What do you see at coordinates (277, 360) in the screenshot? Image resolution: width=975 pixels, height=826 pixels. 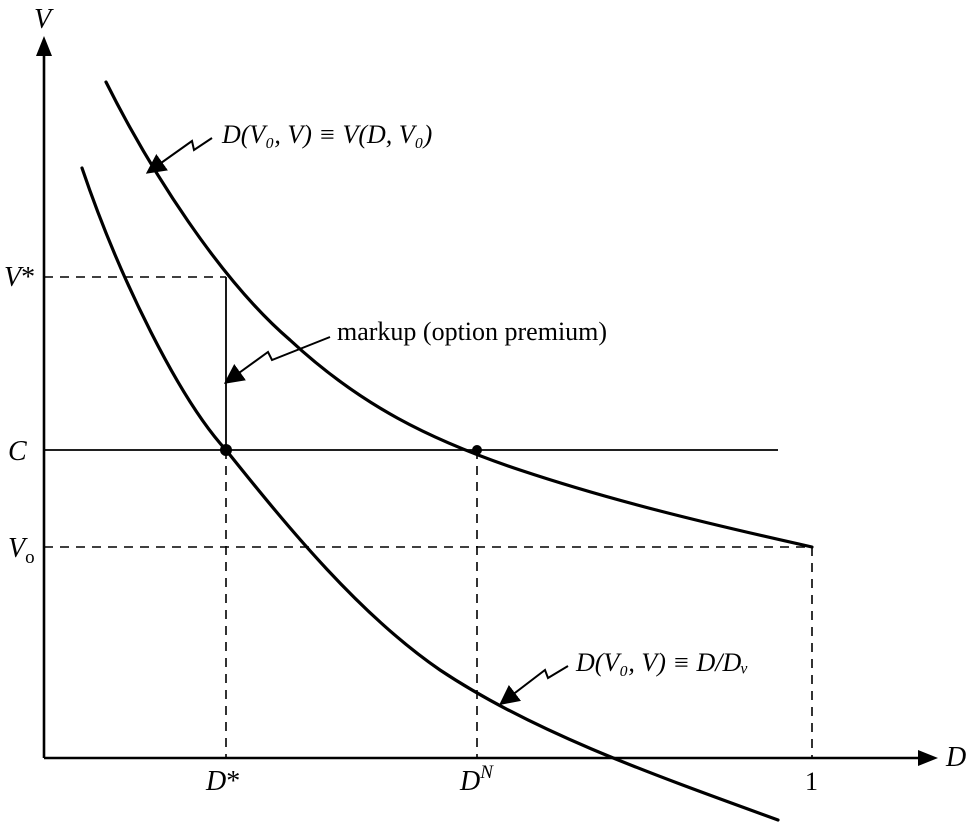 I see `markup-pointer` at bounding box center [277, 360].